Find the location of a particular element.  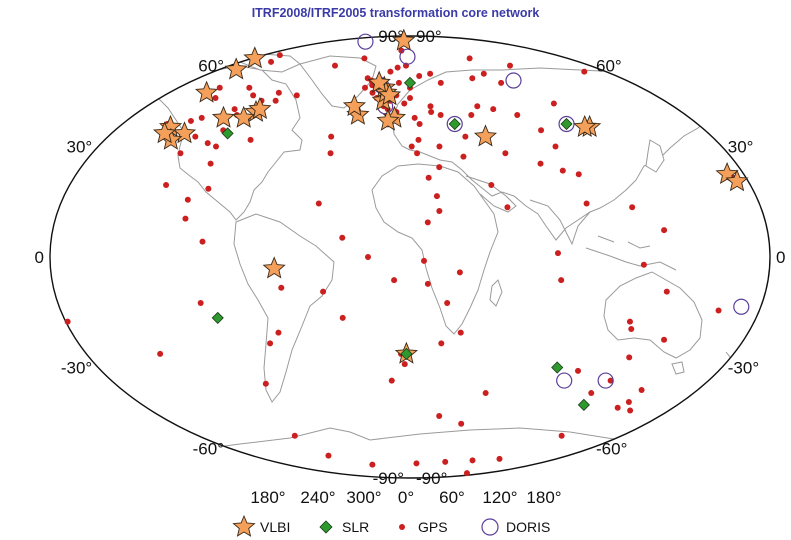

lat-label-left: 0 is located at coordinates (39, 257).